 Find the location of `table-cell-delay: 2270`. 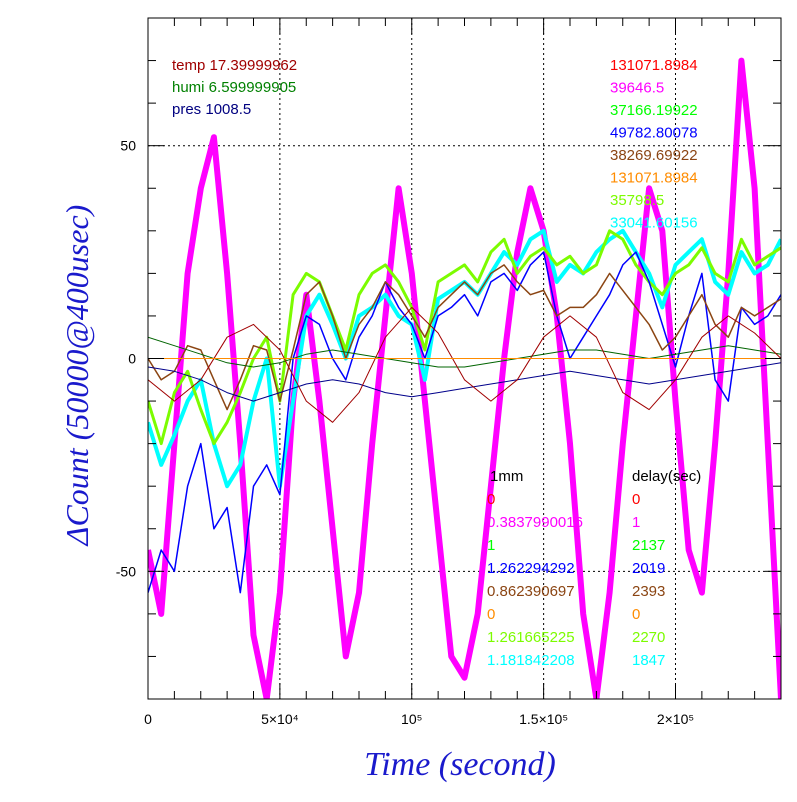

table-cell-delay: 2270 is located at coordinates (648, 637).